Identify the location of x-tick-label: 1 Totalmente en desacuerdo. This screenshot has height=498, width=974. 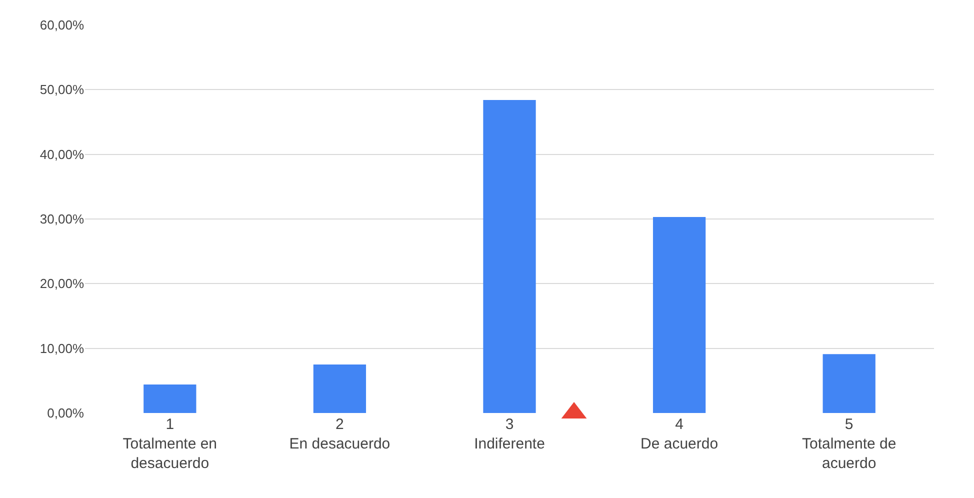
(170, 444).